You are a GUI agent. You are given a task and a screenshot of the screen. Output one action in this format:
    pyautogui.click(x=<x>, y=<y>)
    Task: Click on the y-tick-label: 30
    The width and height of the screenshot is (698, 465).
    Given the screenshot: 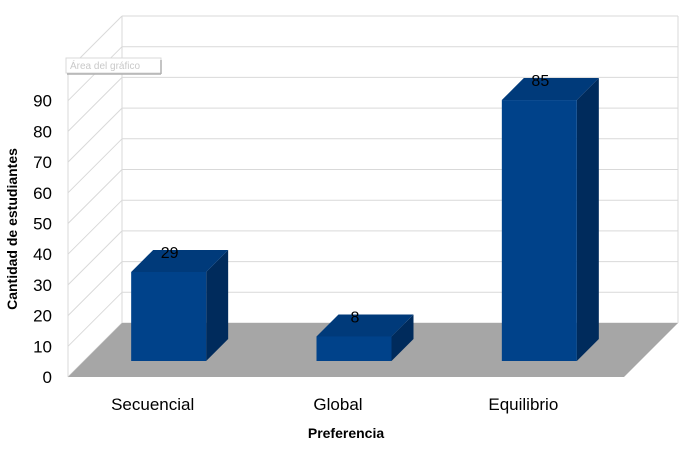 What is the action you would take?
    pyautogui.click(x=42, y=285)
    